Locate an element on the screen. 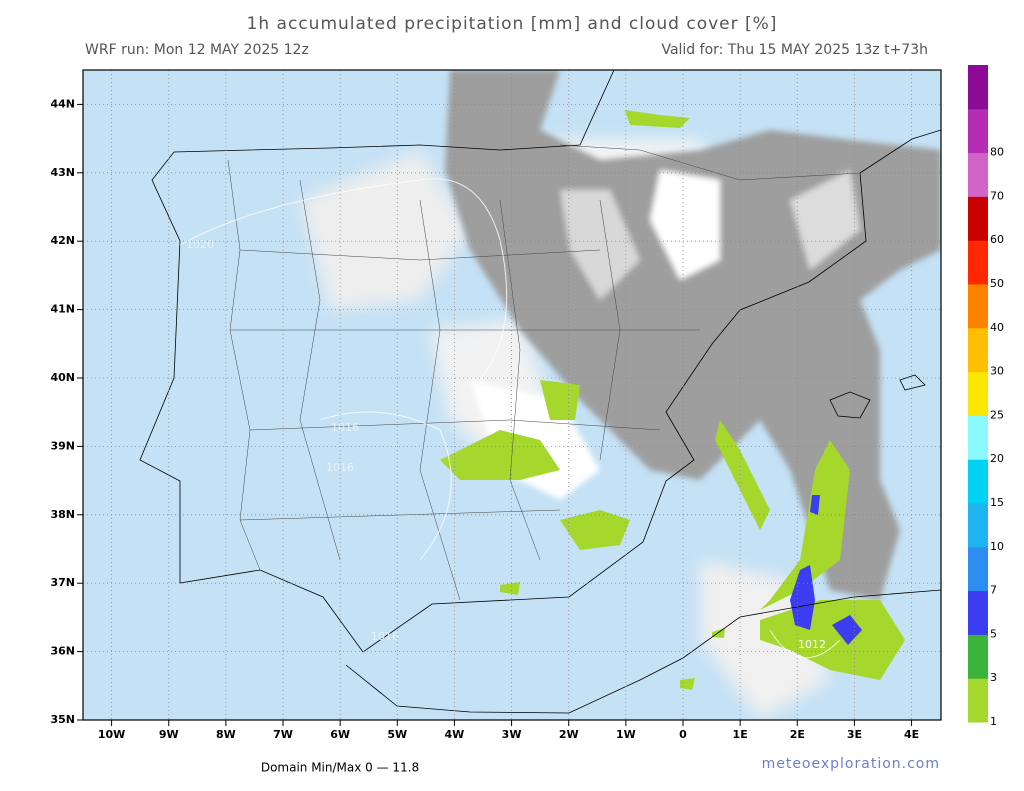  lon-tick-label: 4W is located at coordinates (455, 734).